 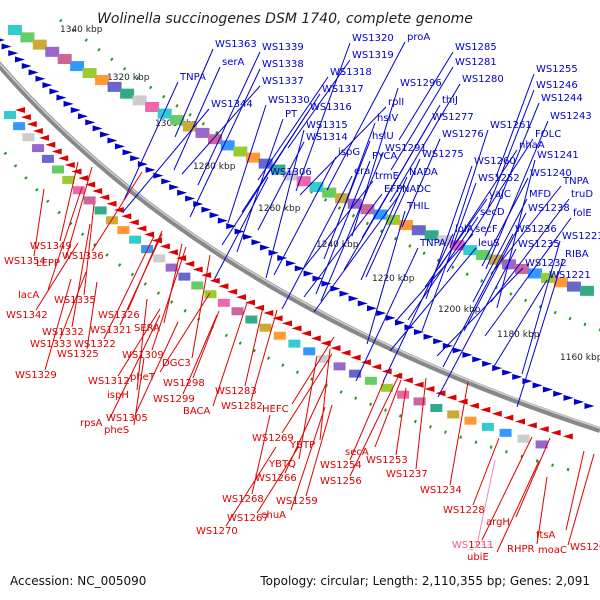 I want to click on reverse-gene-label: WS1283, so click(x=236, y=391).